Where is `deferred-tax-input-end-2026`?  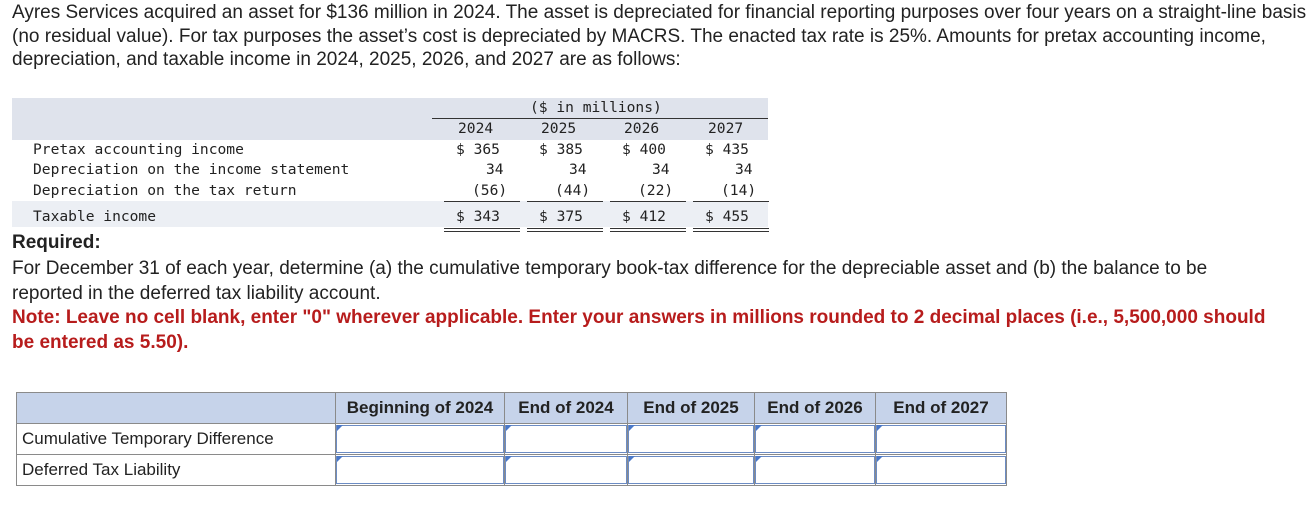 deferred-tax-input-end-2026 is located at coordinates (815, 470).